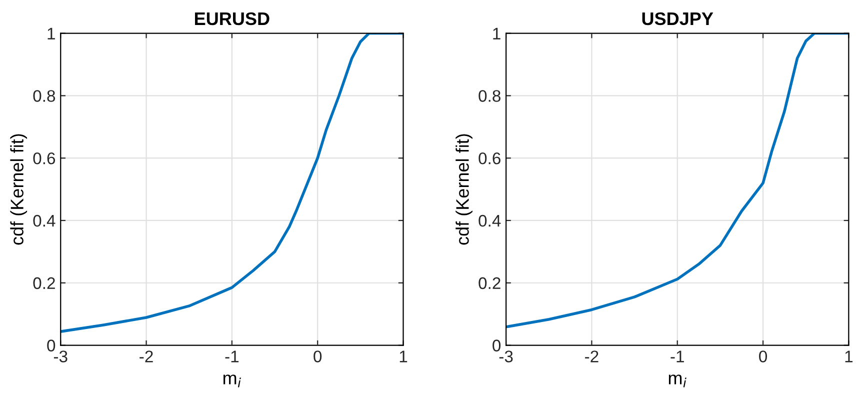 This screenshot has height=416, width=866. Describe the element at coordinates (678, 19) in the screenshot. I see `chart-title: USDJPY` at that location.